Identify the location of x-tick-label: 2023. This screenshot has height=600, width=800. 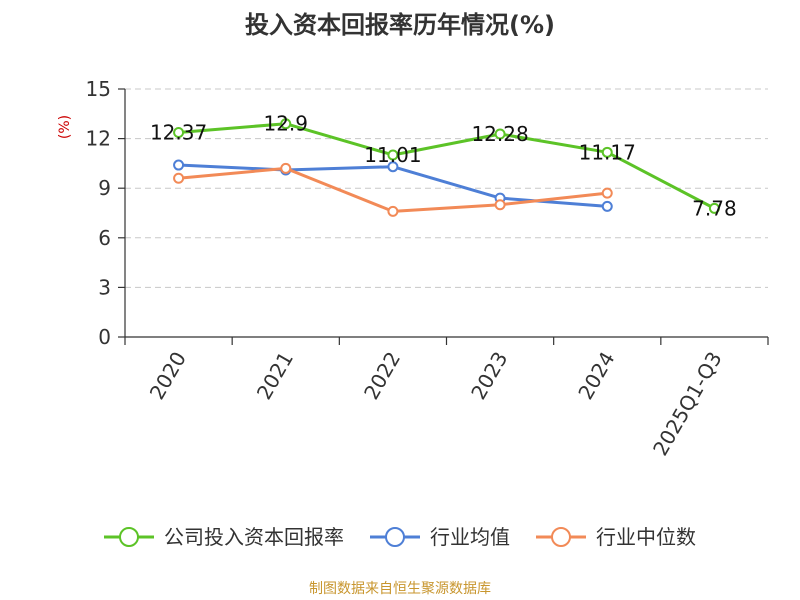
(489, 376).